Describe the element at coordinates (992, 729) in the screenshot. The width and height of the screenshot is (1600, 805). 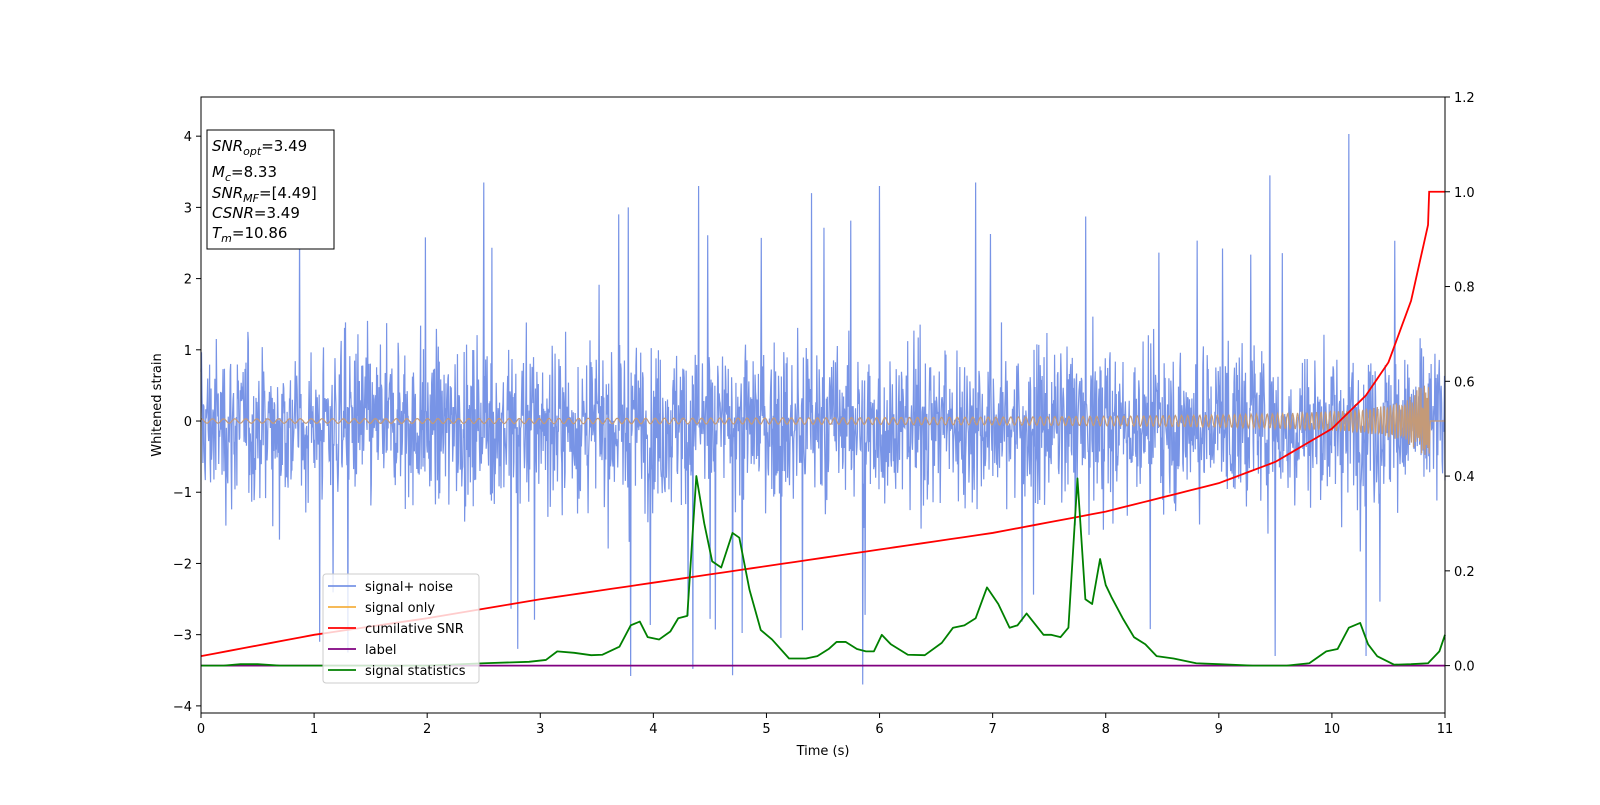
I see `x-tick-label: 7` at that location.